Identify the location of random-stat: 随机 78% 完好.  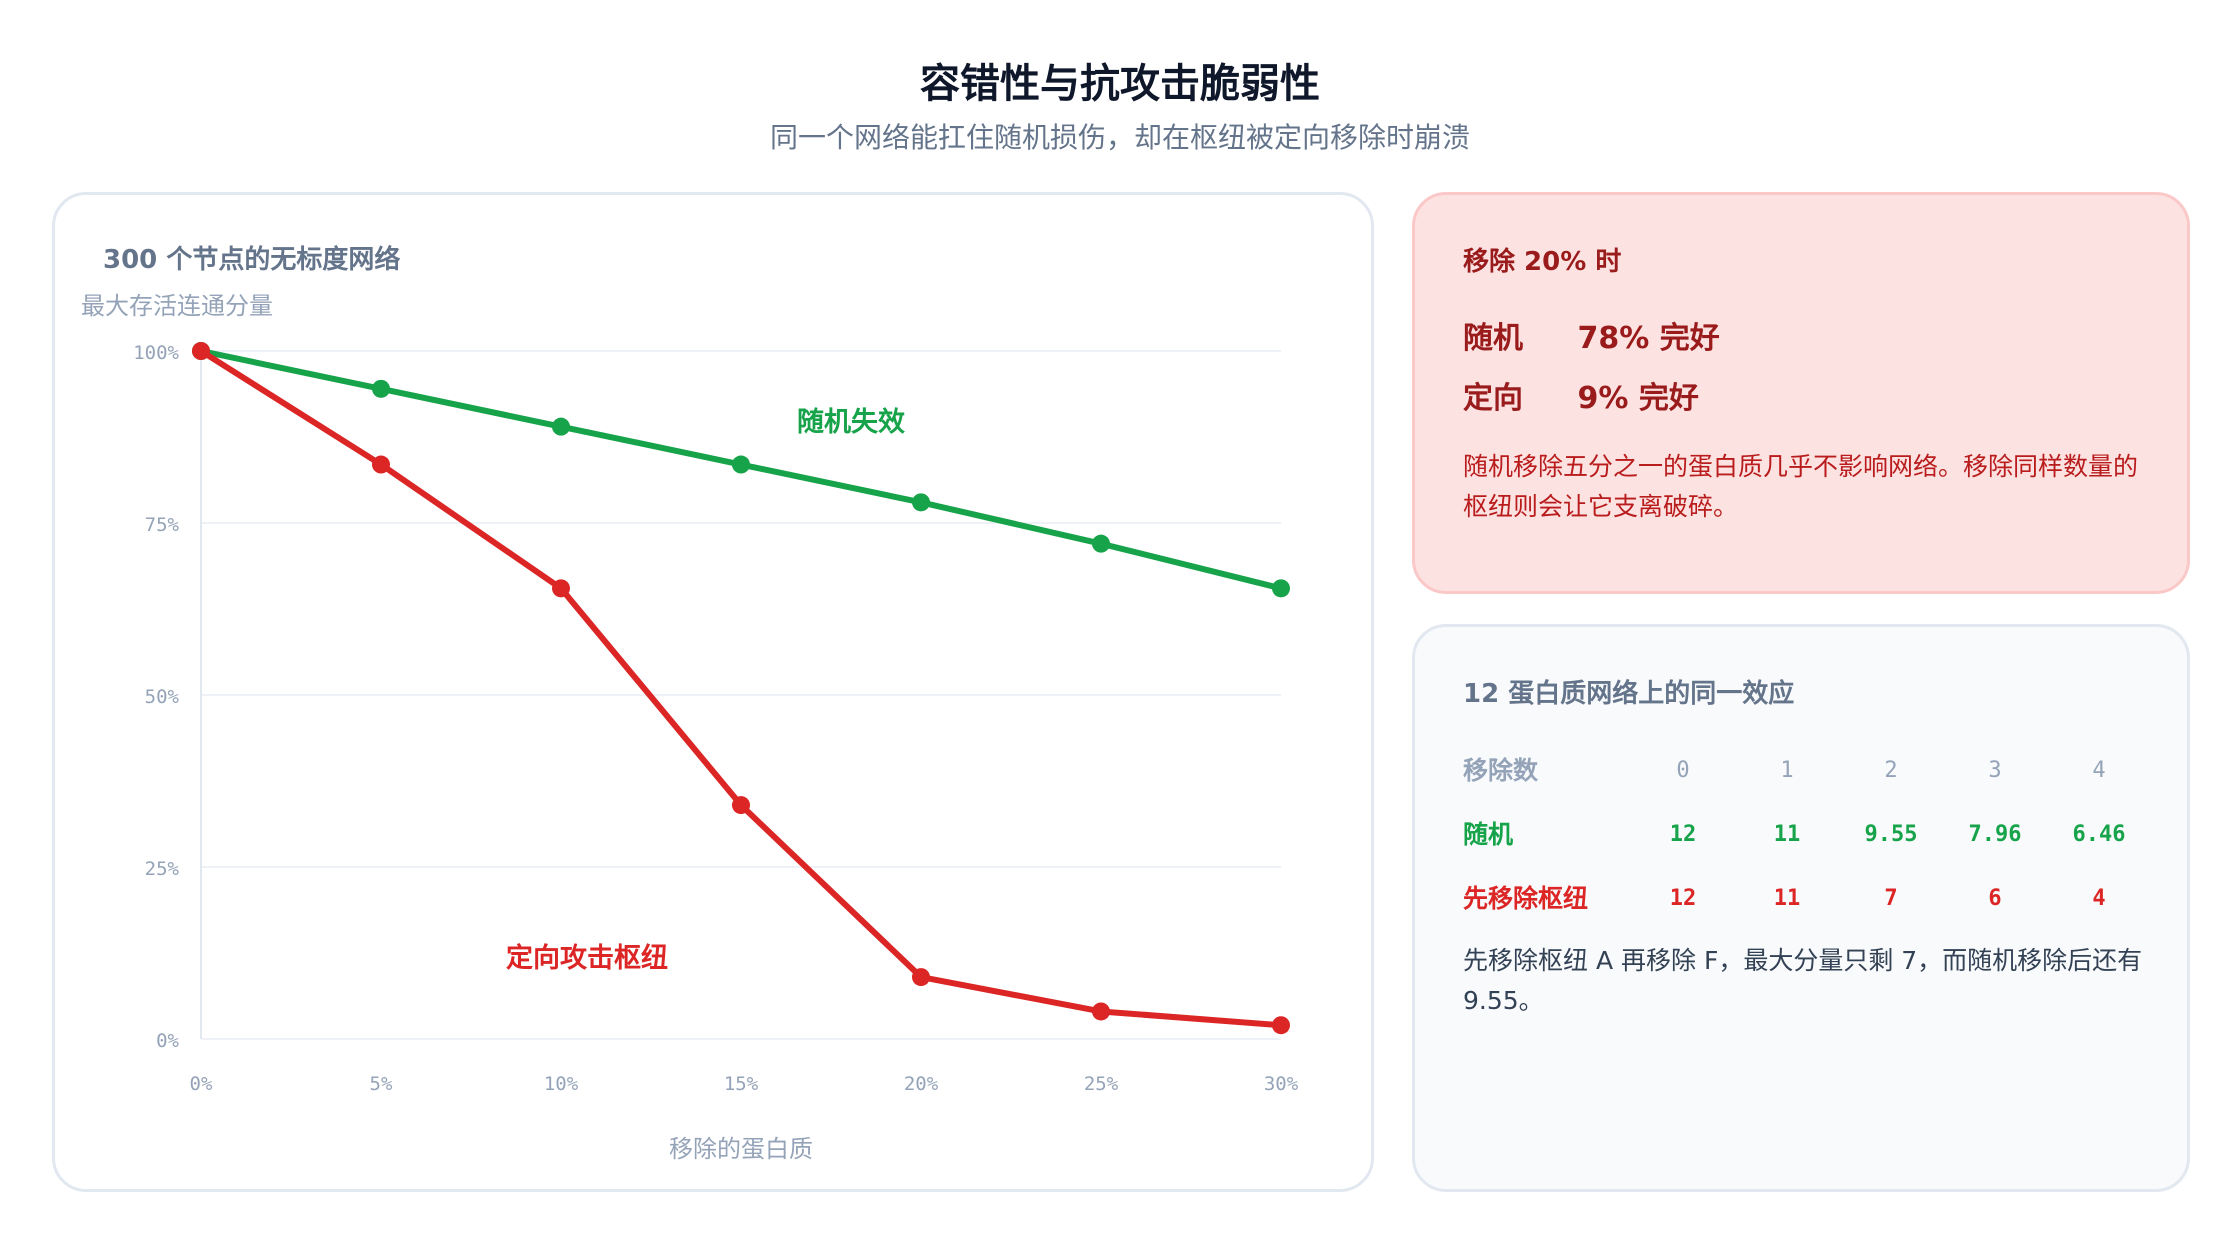
(1591, 335).